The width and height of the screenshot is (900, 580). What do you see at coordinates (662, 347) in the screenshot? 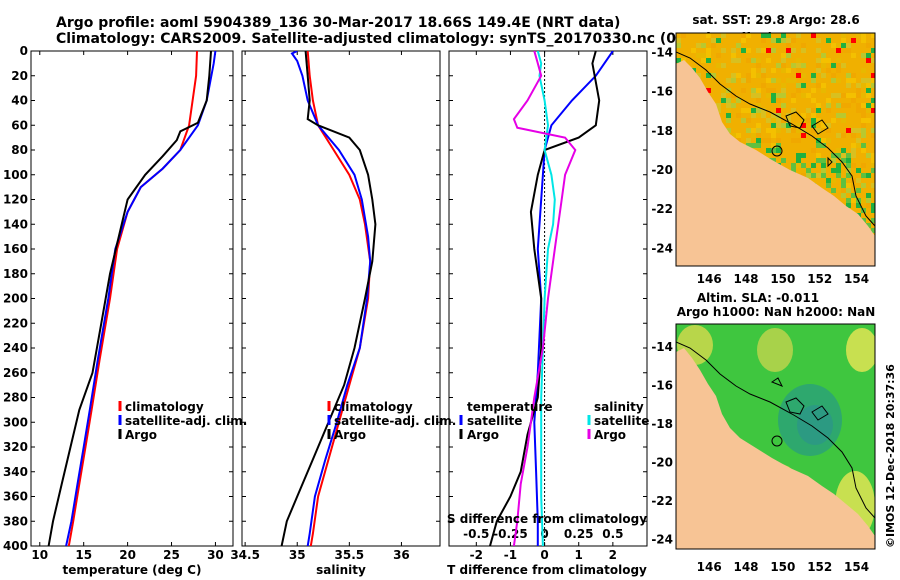
I see `sla-map-lat-label: -14` at bounding box center [662, 347].